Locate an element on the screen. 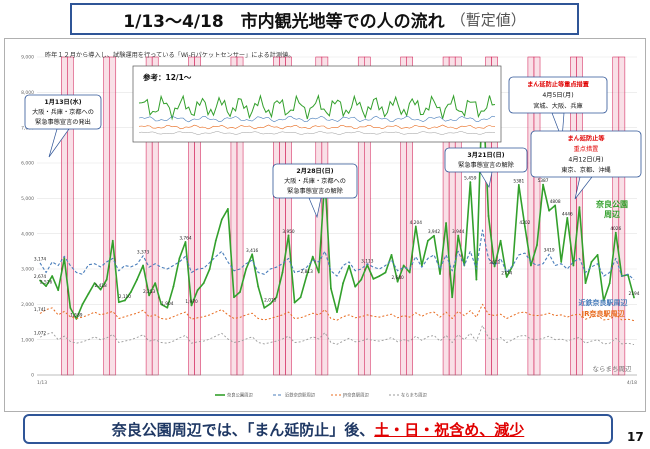 The image size is (650, 449). callout-text: まん延防止等重点措置 is located at coordinates (558, 85).